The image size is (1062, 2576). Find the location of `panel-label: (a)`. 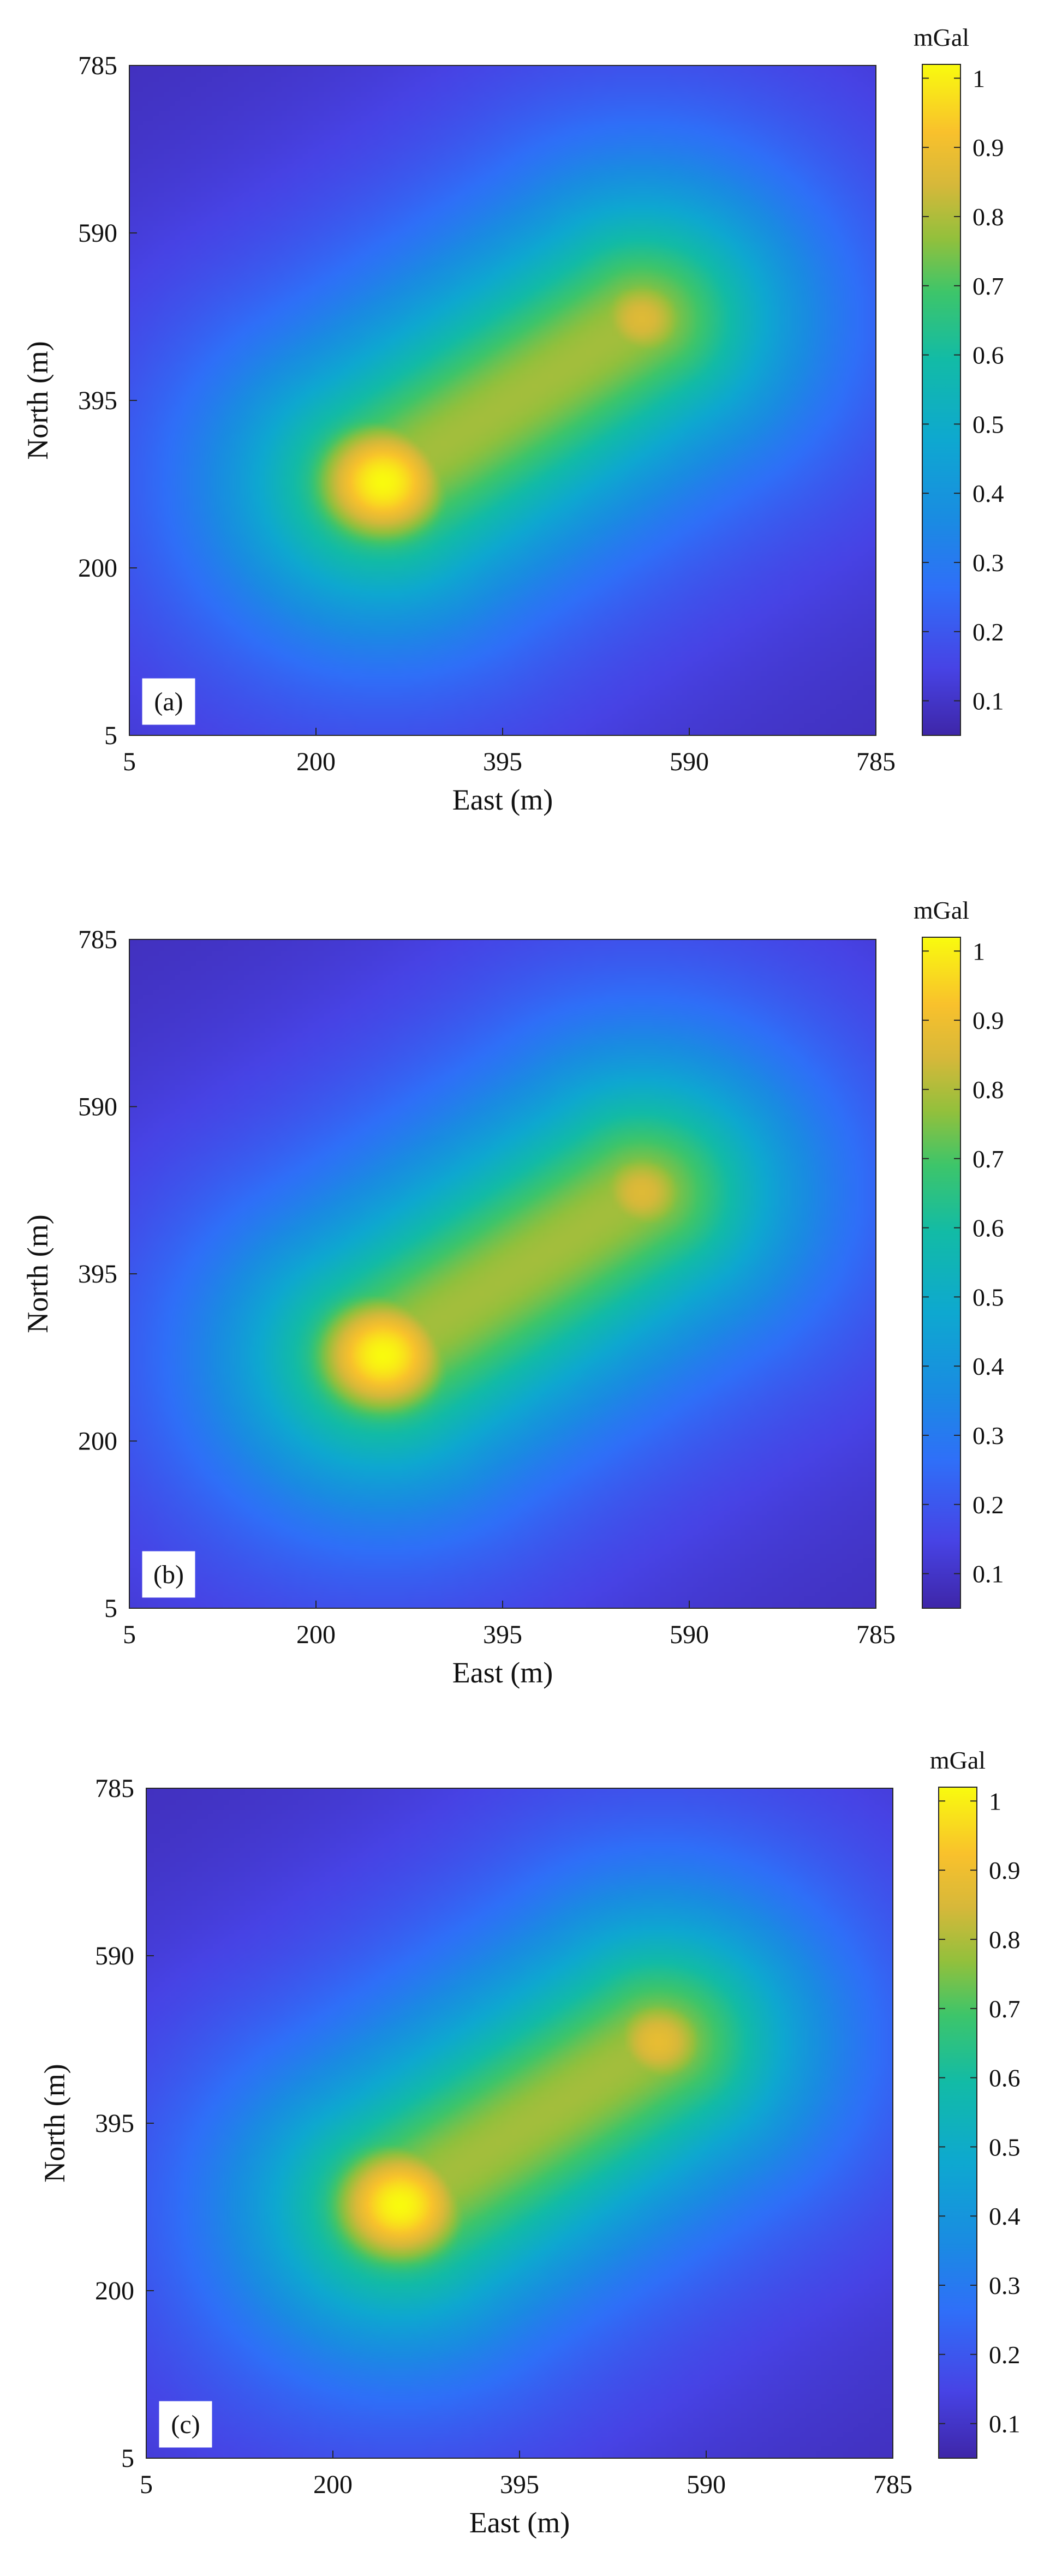

panel-label: (a) is located at coordinates (168, 702).